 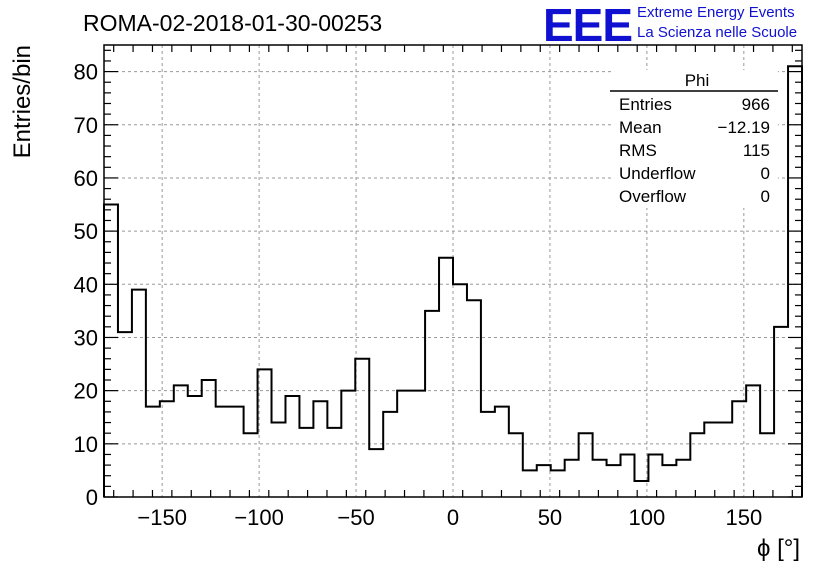 I want to click on stats-label: Entries, so click(x=645, y=104).